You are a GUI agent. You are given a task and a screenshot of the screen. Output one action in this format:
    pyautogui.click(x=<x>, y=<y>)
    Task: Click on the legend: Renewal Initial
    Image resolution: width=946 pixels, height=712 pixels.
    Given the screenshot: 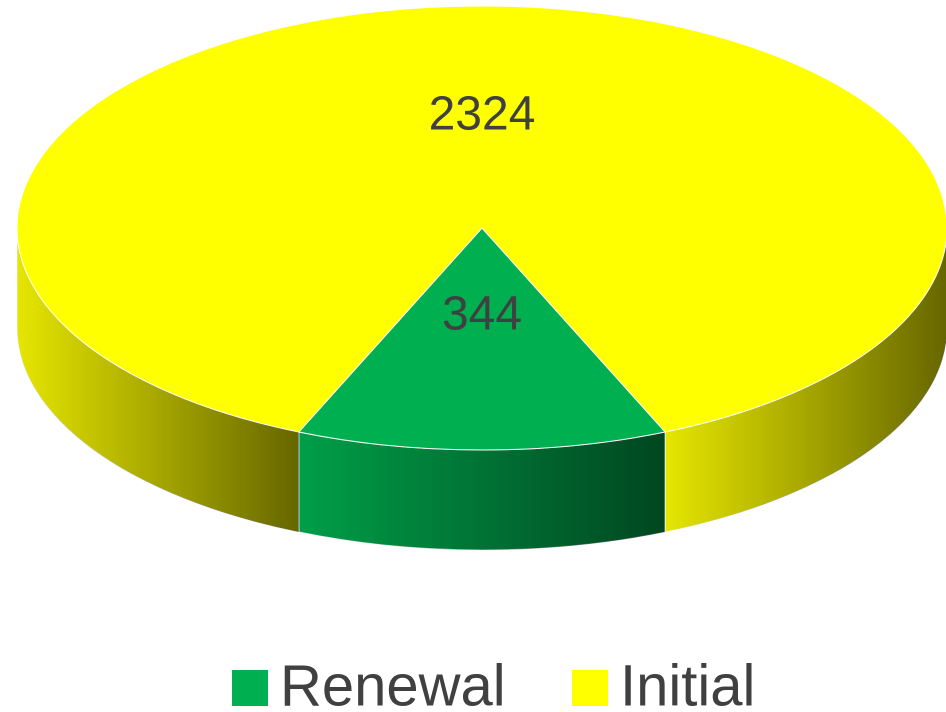 What is the action you would take?
    pyautogui.click(x=493, y=682)
    